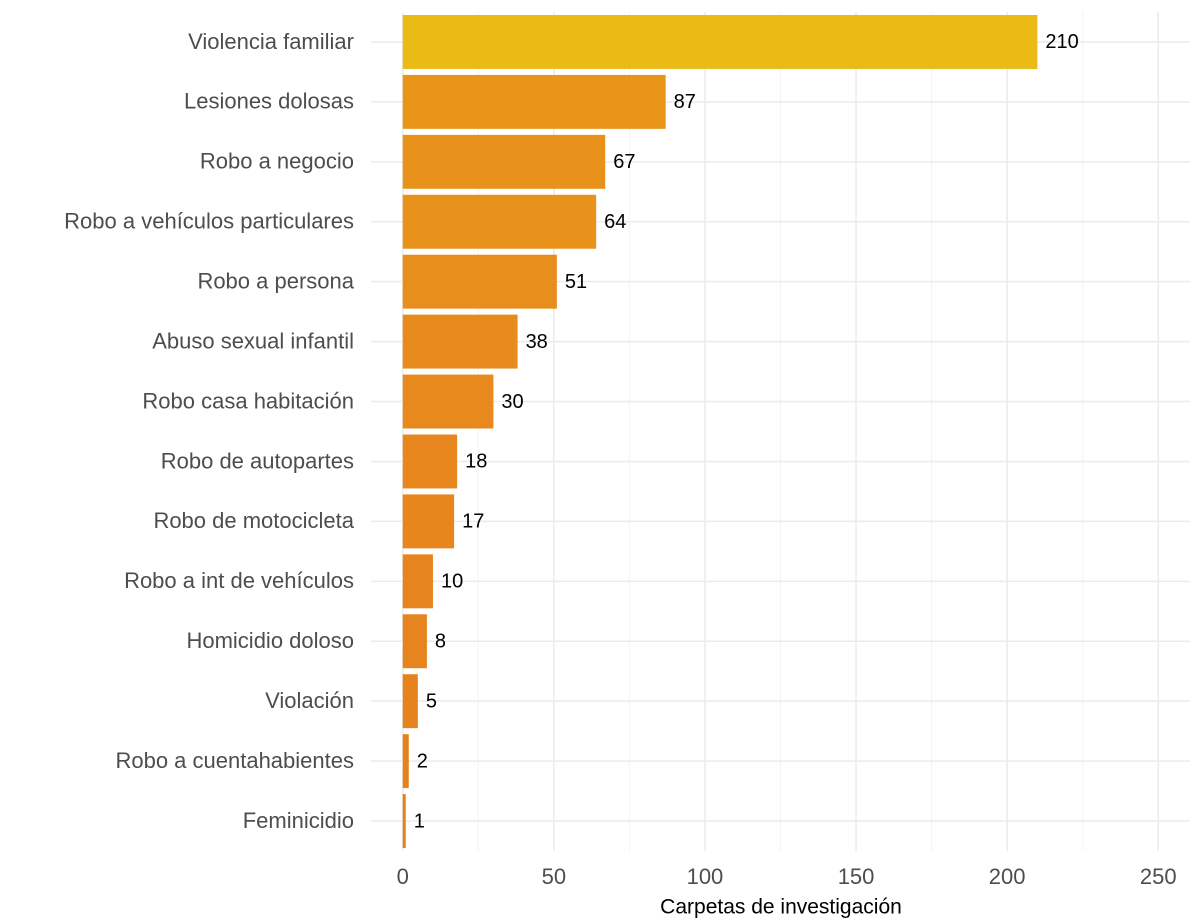  I want to click on y-tick-label: Robo casa habitación, so click(248, 400).